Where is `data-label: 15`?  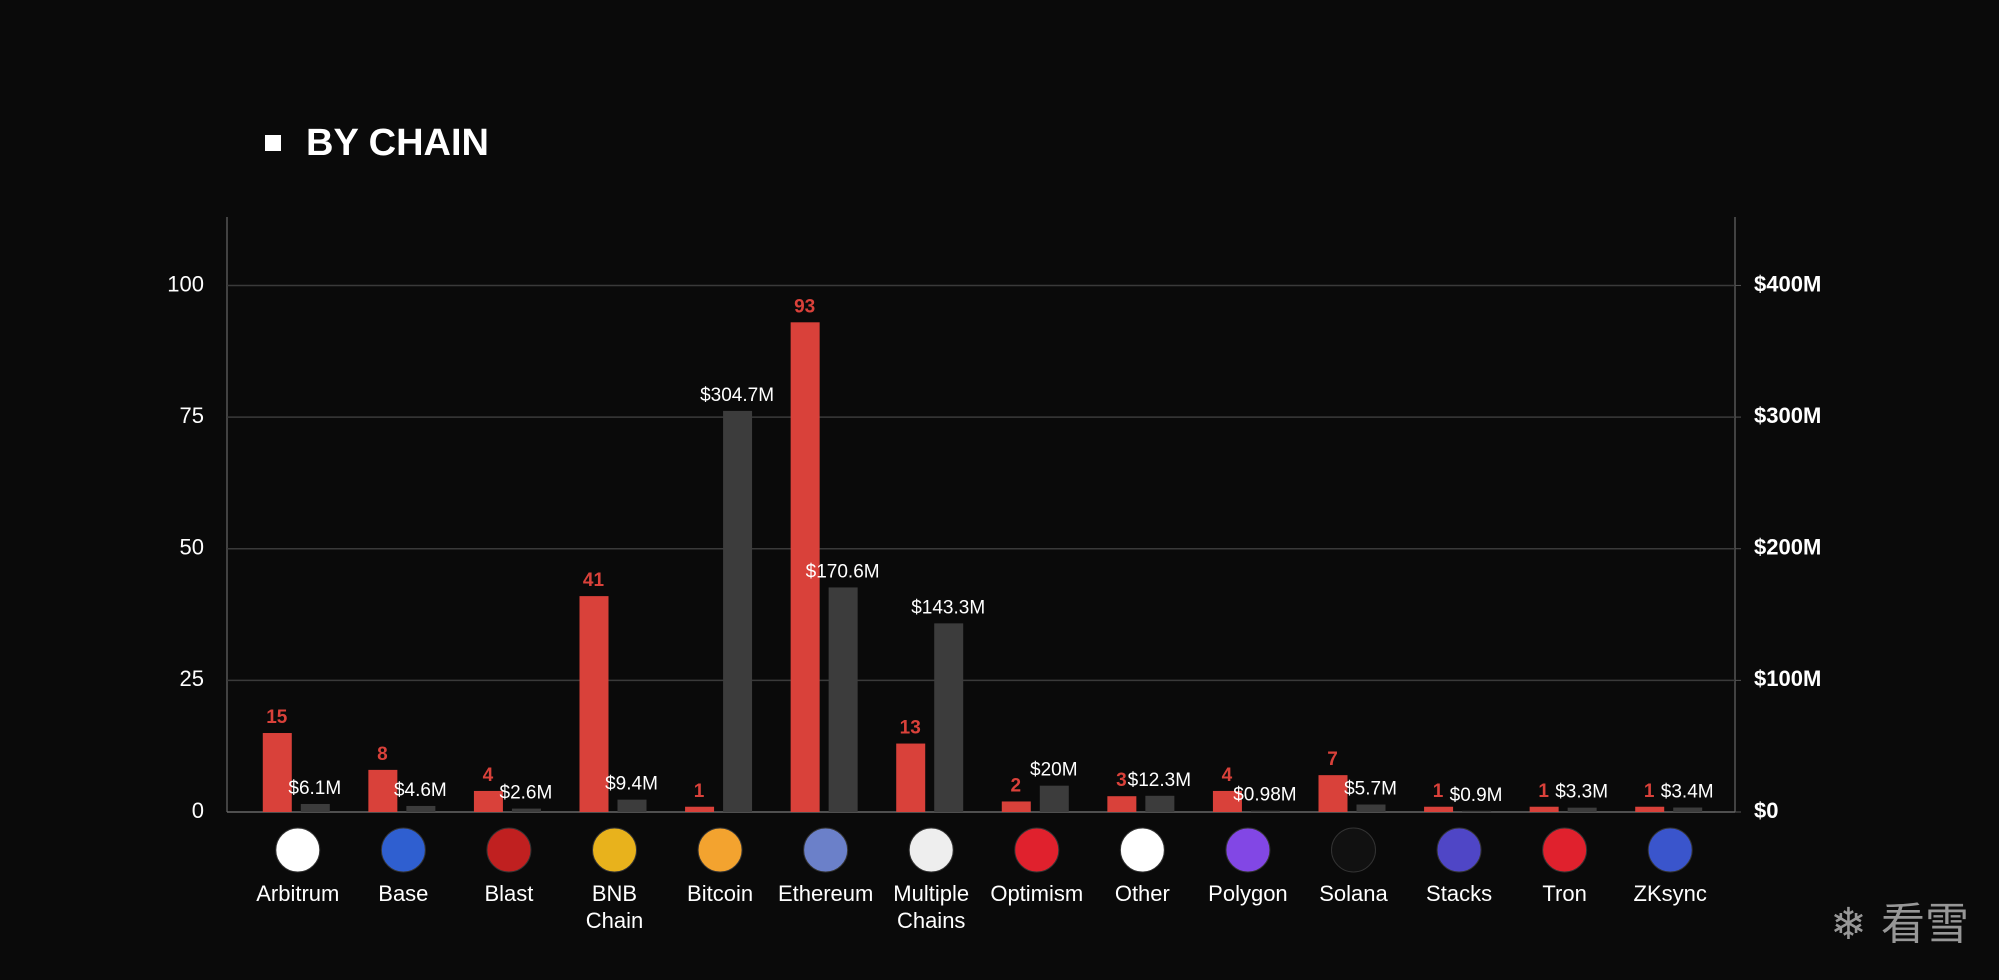 data-label: 15 is located at coordinates (277, 717).